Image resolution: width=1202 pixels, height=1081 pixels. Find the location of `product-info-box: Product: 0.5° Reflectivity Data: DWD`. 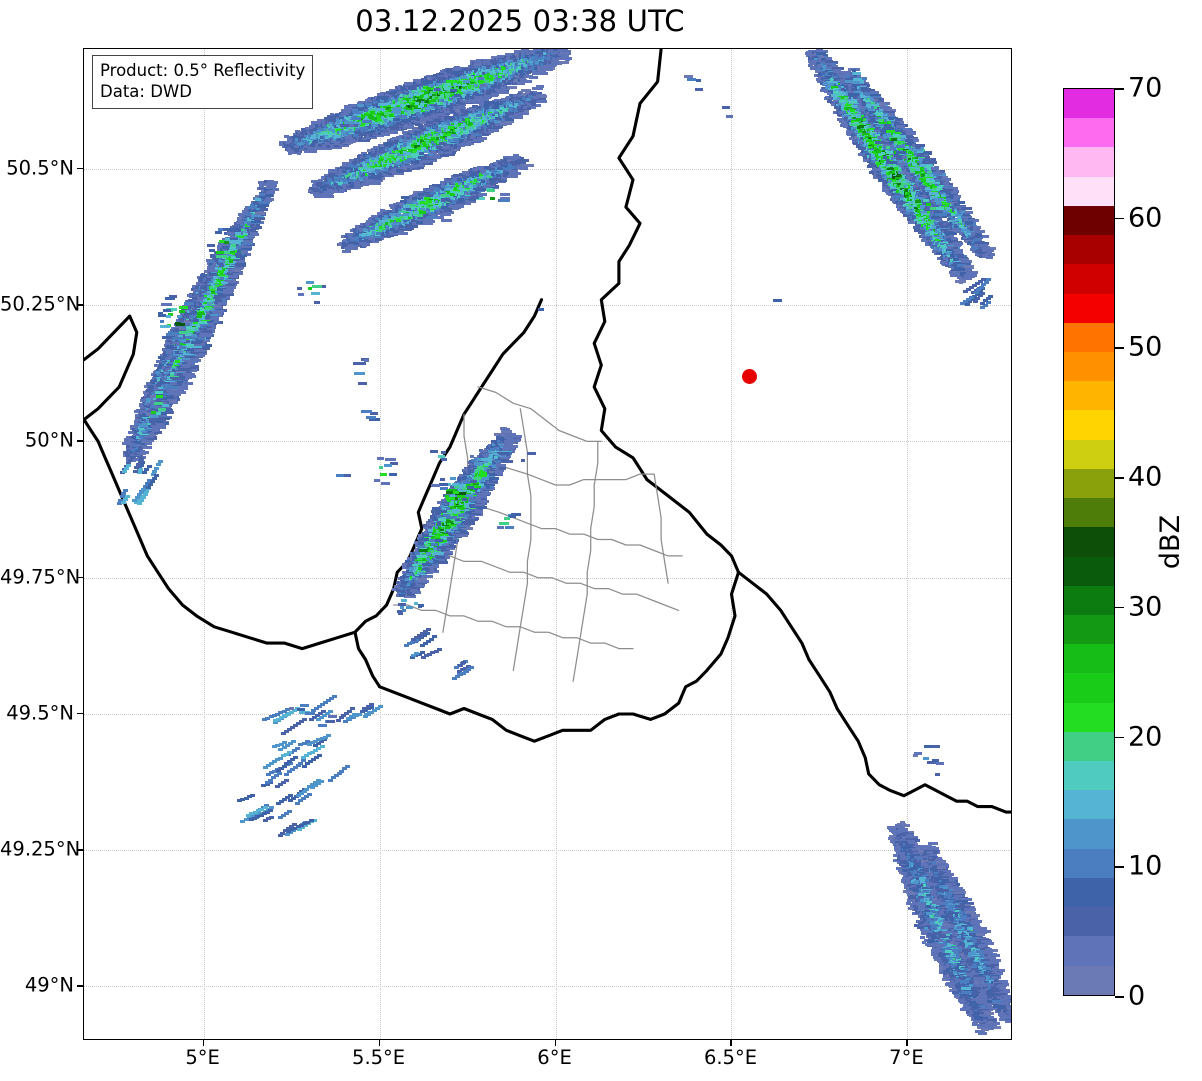

product-info-box: Product: 0.5° Reflectivity Data: DWD is located at coordinates (203, 82).